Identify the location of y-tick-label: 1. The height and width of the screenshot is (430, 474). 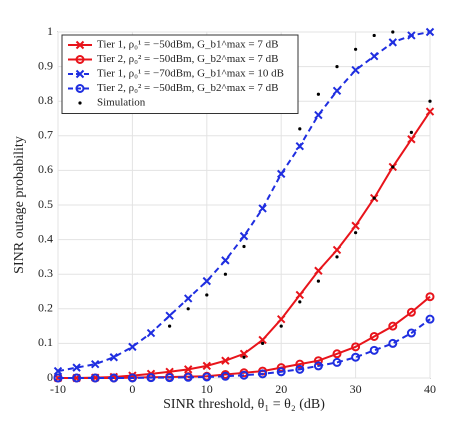
(50, 31).